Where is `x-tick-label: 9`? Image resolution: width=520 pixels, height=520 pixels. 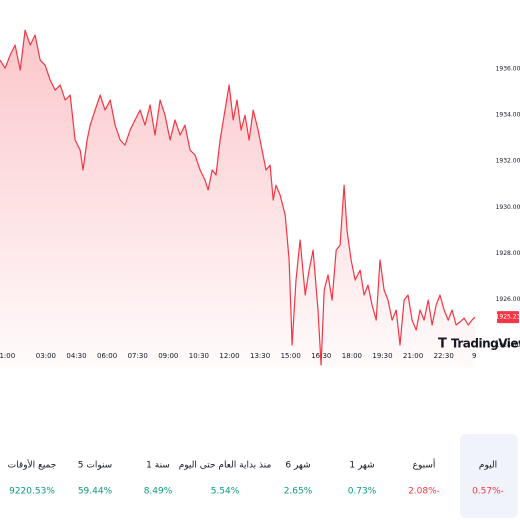 x-tick-label: 9 is located at coordinates (474, 356).